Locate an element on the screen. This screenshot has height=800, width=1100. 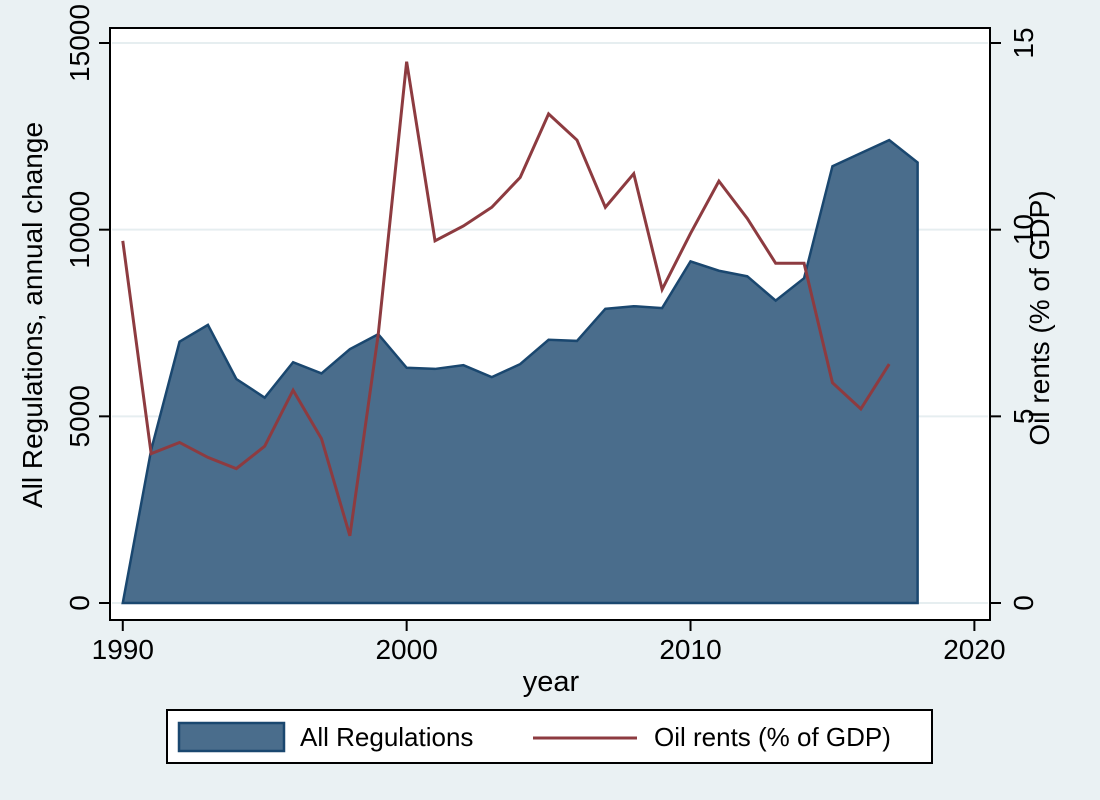
right-axis-title: Oil rents (% of GDP) is located at coordinates (1039, 317).